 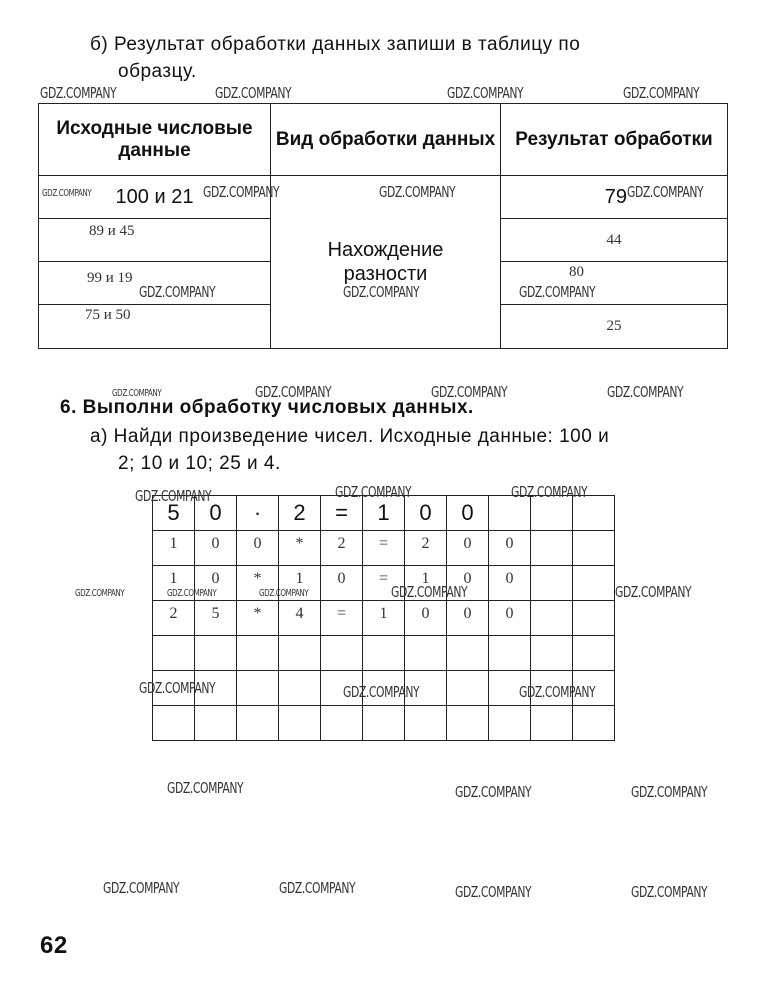 I want to click on grid-cell: ·, so click(x=258, y=513).